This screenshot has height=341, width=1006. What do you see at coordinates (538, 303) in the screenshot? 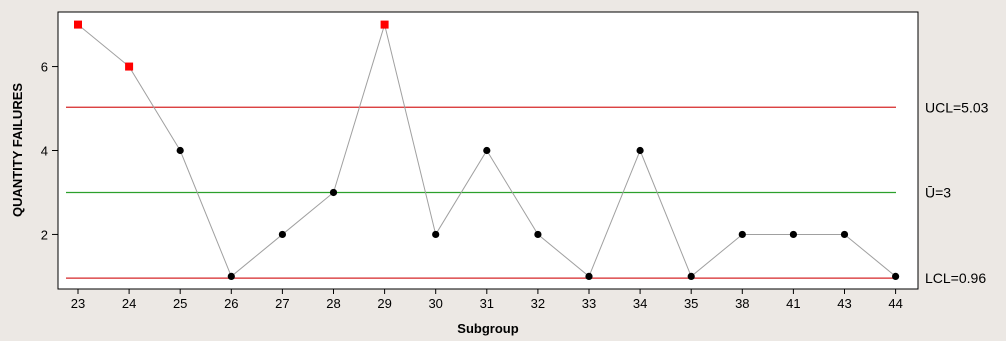
I see `x-tick-label: 32` at bounding box center [538, 303].